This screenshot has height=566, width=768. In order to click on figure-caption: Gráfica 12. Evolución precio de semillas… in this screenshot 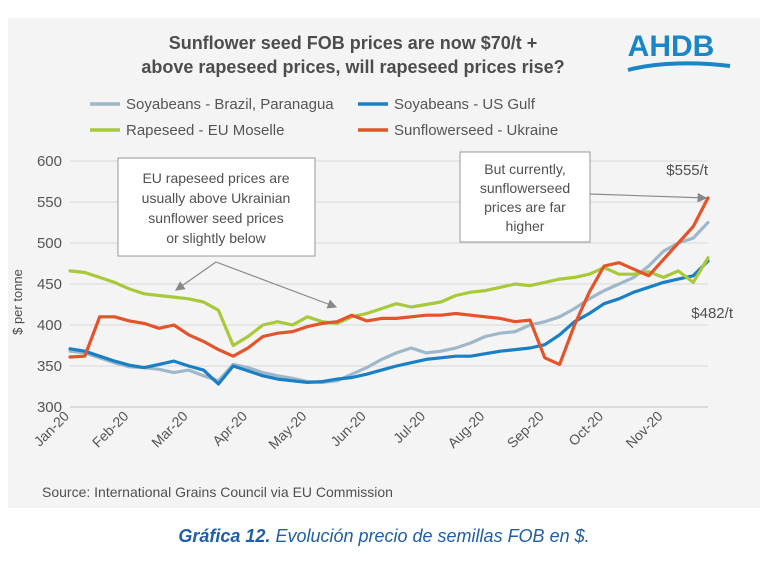, I will do `click(384, 536)`.